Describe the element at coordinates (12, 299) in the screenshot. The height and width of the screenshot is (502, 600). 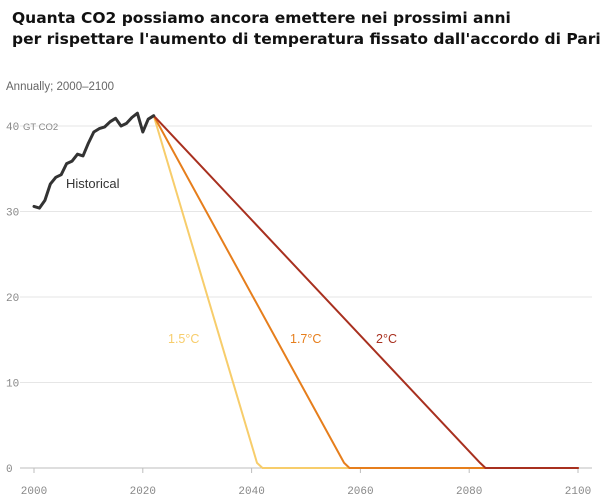
I see `y-tick-label-20: 20` at that location.